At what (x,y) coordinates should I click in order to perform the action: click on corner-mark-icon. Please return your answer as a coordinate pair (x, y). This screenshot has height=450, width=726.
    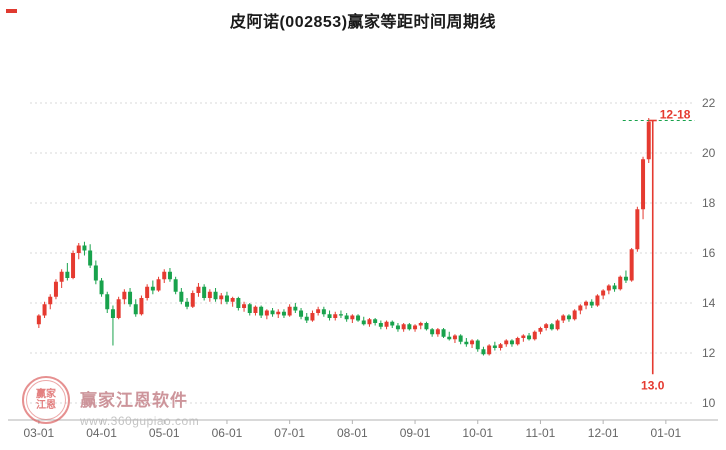
    Looking at the image, I should click on (11, 11).